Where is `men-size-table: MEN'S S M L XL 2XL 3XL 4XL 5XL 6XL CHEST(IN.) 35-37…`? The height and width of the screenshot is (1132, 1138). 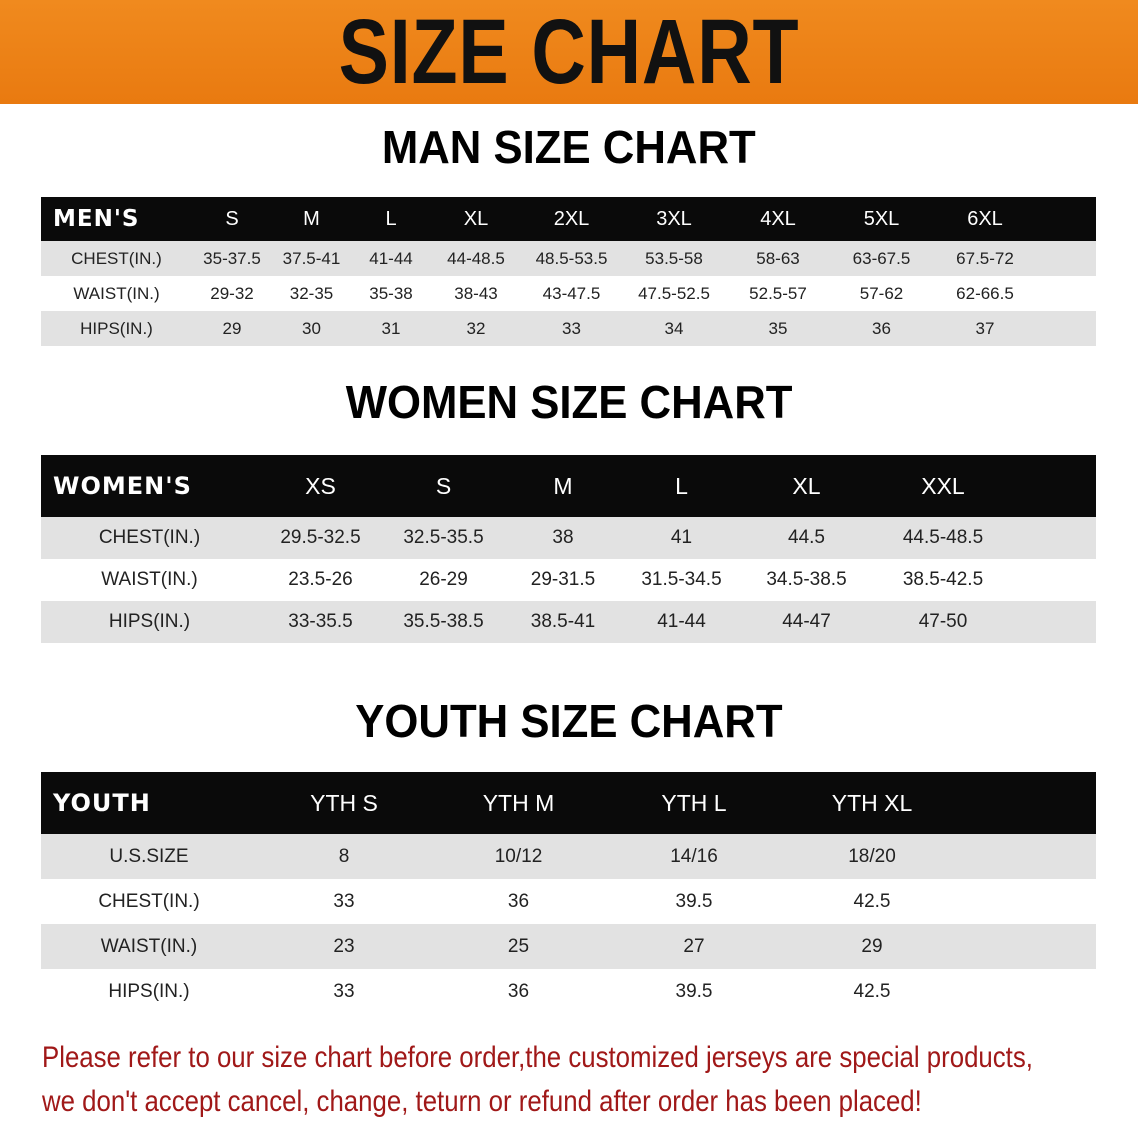 men-size-table: MEN'S S M L XL 2XL 3XL 4XL 5XL 6XL CHEST(IN.) 35-37… is located at coordinates (568, 271).